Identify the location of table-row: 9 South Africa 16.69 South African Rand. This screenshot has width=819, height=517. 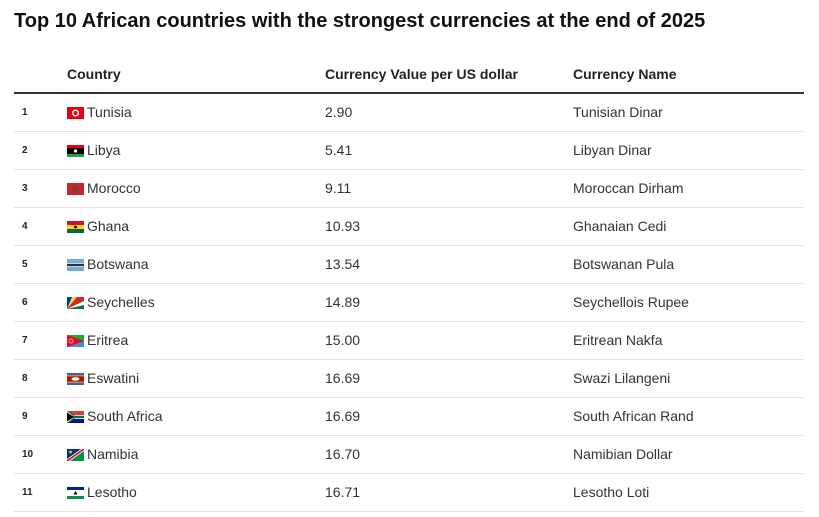
(409, 417).